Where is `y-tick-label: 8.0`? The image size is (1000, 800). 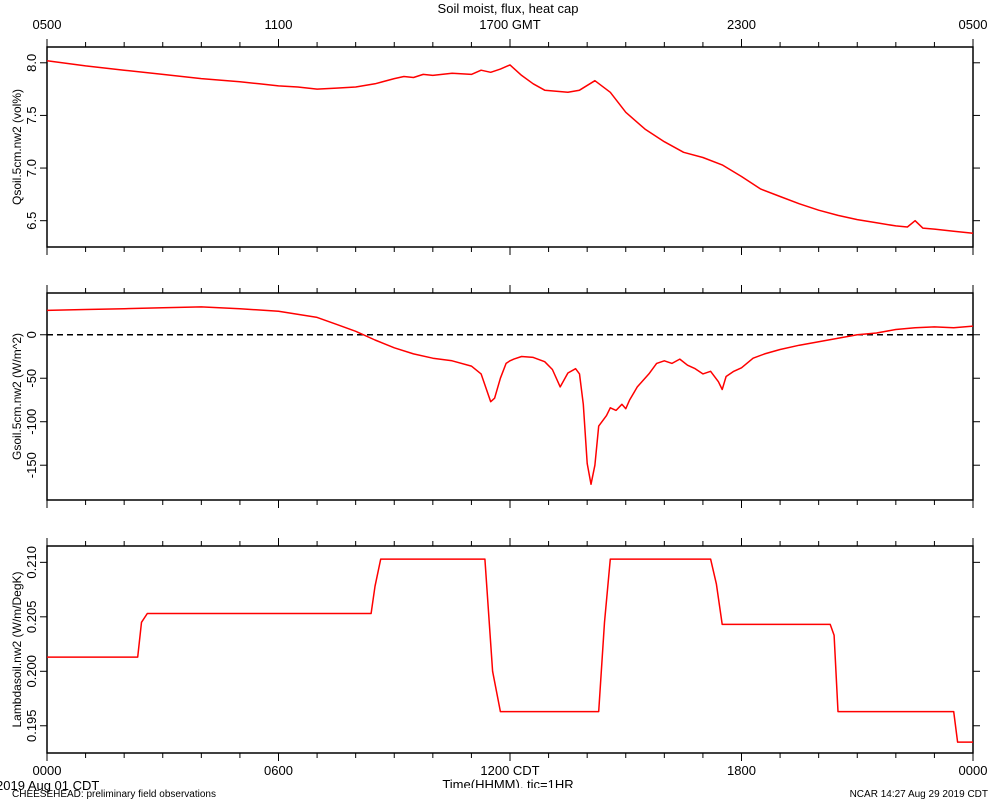
y-tick-label: 8.0 is located at coordinates (31, 63).